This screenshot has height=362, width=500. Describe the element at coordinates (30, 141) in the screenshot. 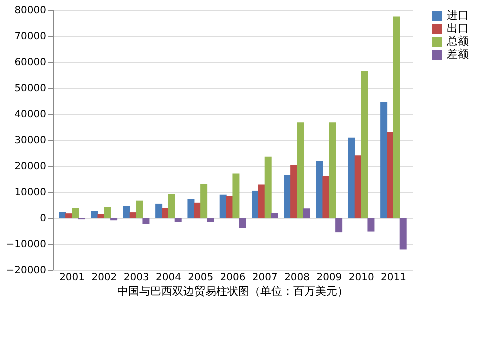

I see `y-tick-label: 30000` at that location.